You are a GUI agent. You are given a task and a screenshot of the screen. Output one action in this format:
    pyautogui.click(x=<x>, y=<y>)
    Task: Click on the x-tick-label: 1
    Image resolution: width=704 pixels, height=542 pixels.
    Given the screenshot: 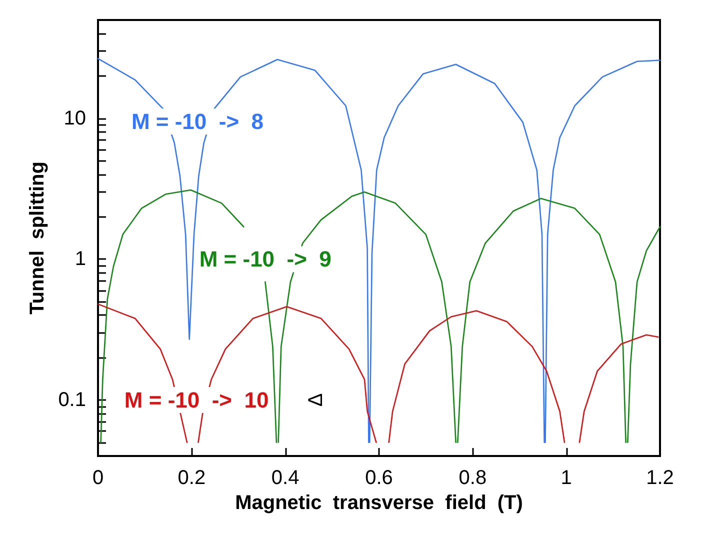 What is the action you would take?
    pyautogui.click(x=566, y=478)
    